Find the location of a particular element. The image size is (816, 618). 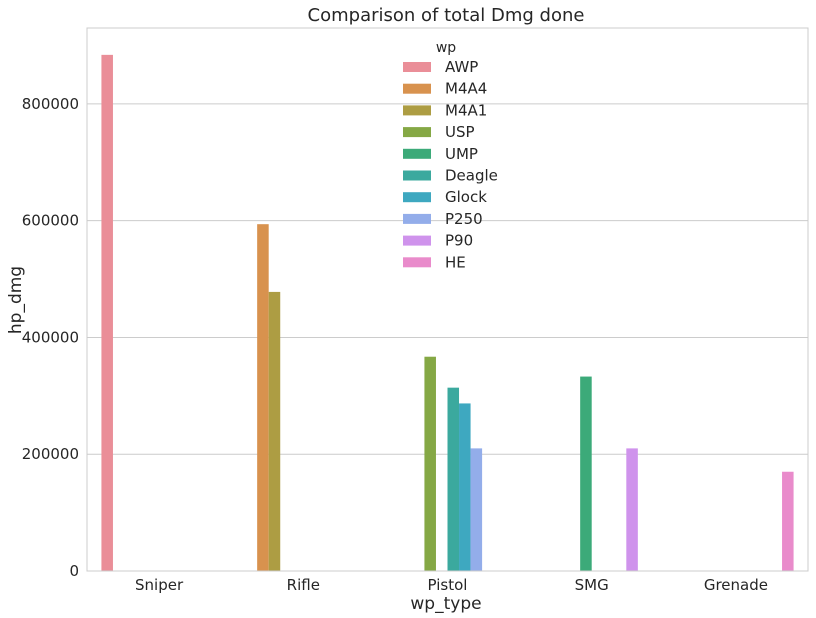

legend-label: M4A4 is located at coordinates (466, 89).